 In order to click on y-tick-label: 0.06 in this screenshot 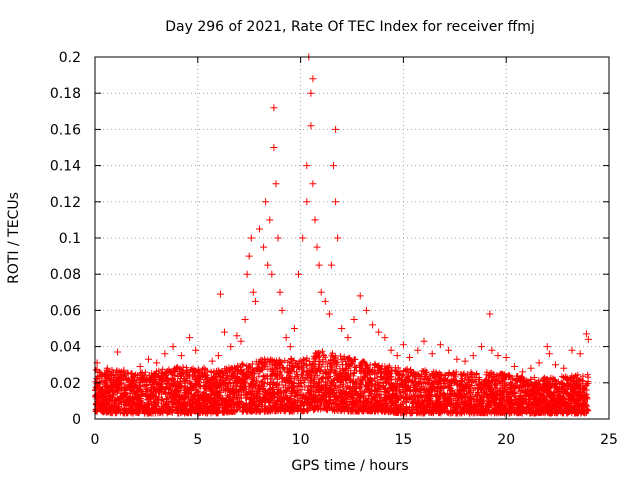, I will do `click(65, 311)`.